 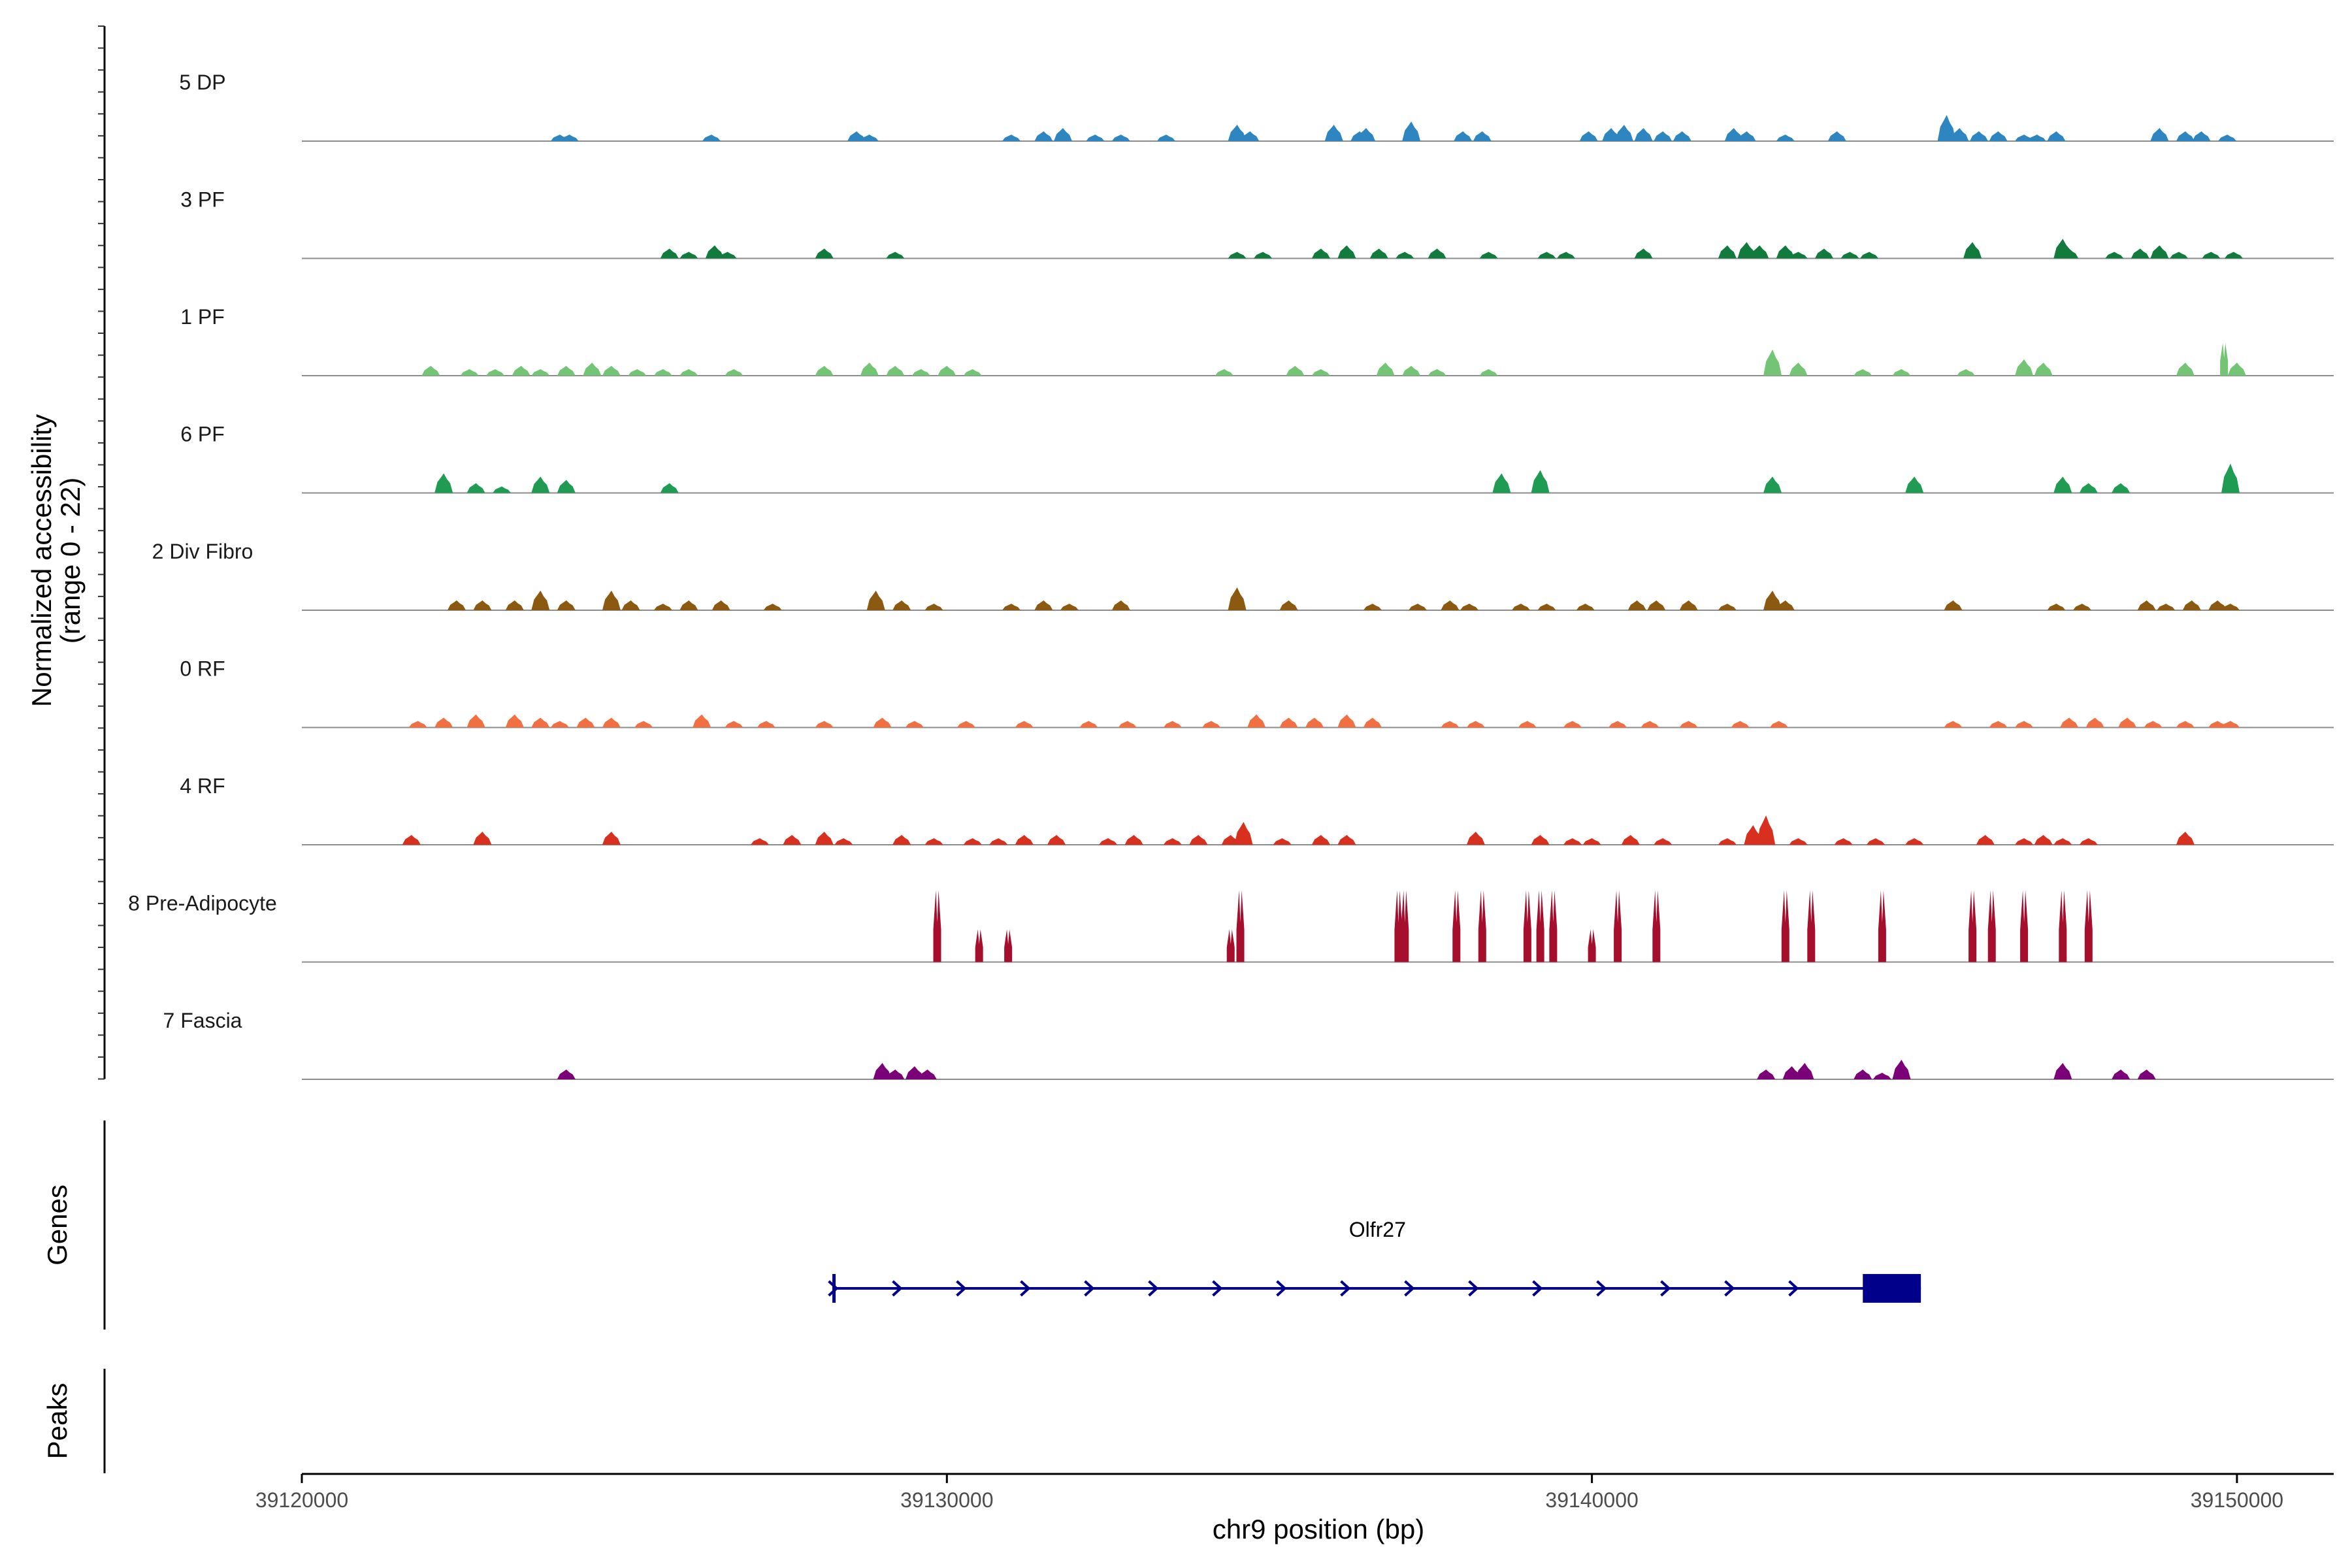 I want to click on track-label: 0 RF, so click(x=202, y=669).